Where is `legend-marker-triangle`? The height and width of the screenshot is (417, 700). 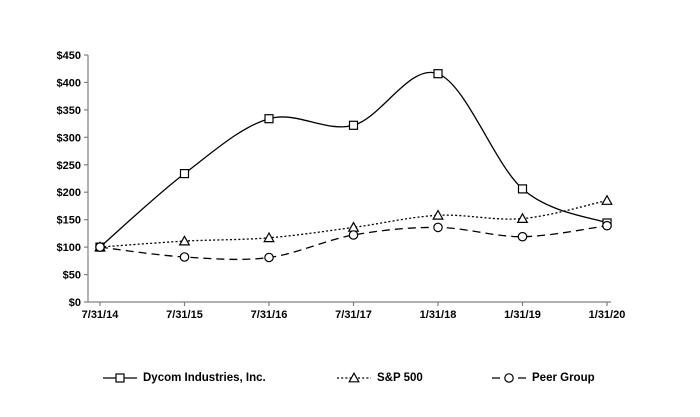 legend-marker-triangle is located at coordinates (354, 377).